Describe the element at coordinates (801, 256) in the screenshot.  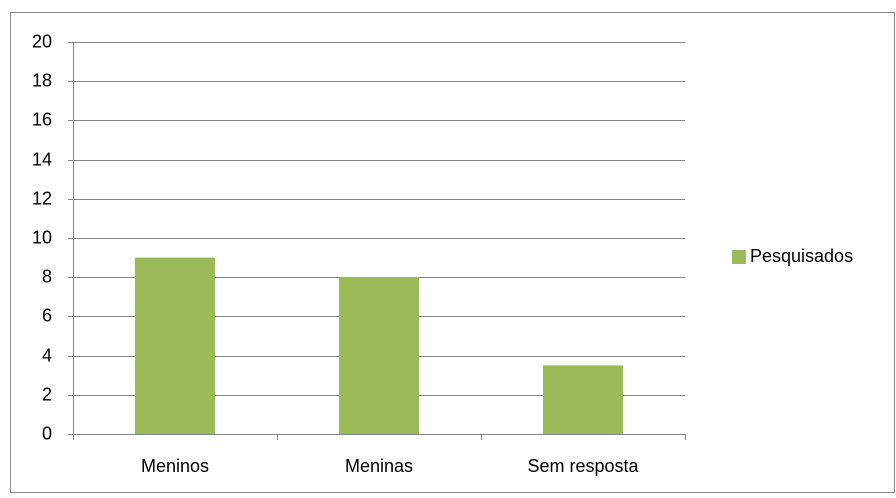
I see `legend-label: Pesquisados` at that location.